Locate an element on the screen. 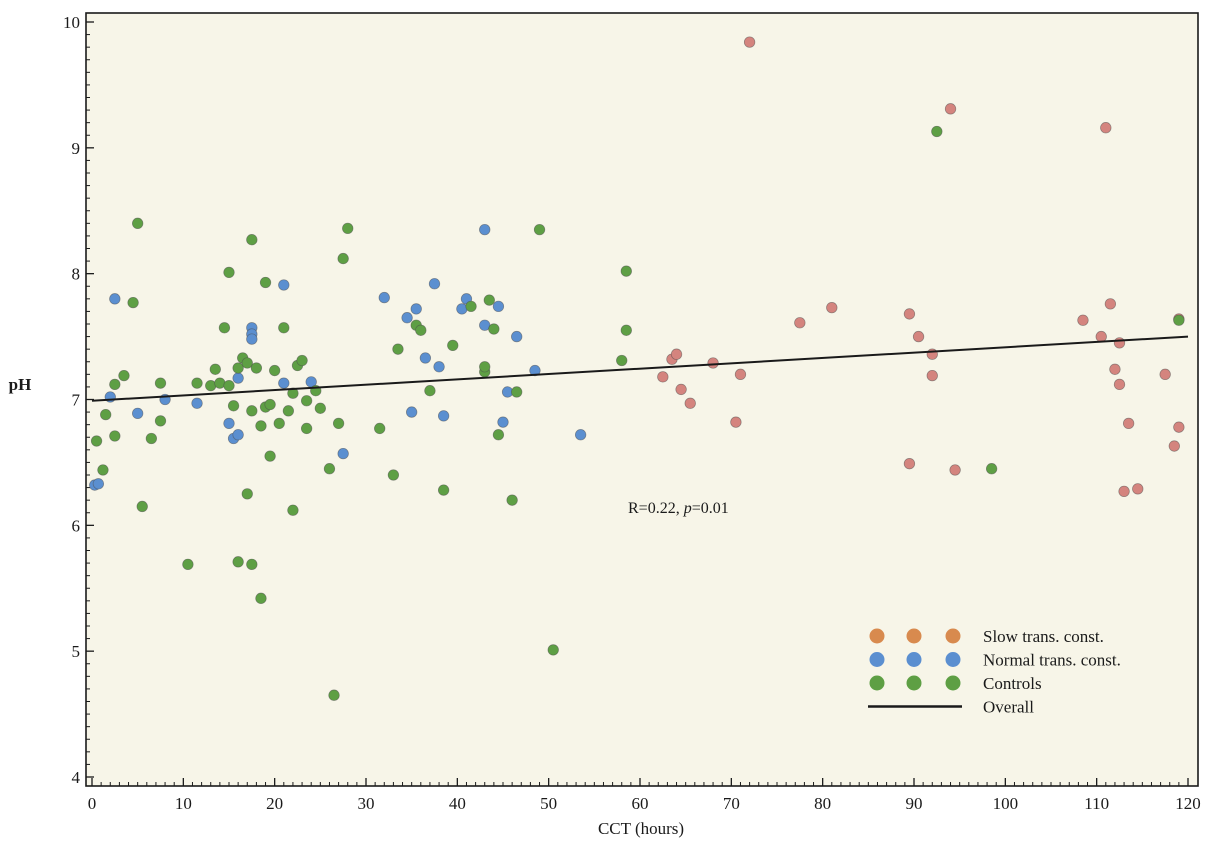 Image resolution: width=1214 pixels, height=845 pixels. correlation-annotation: R=0.22, p=0.01 is located at coordinates (678, 508).